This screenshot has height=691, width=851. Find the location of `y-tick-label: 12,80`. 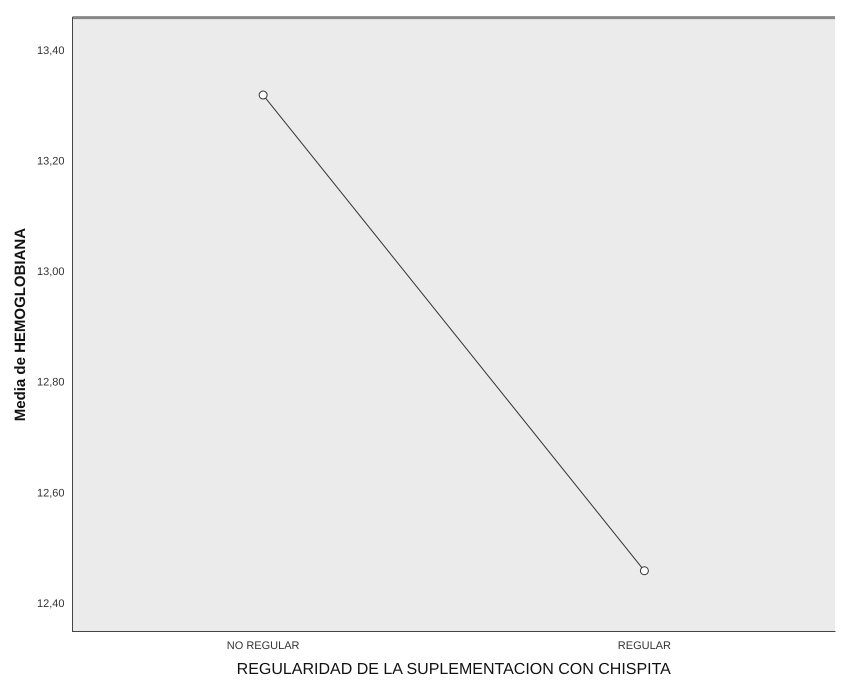

y-tick-label: 12,80 is located at coordinates (50, 382).